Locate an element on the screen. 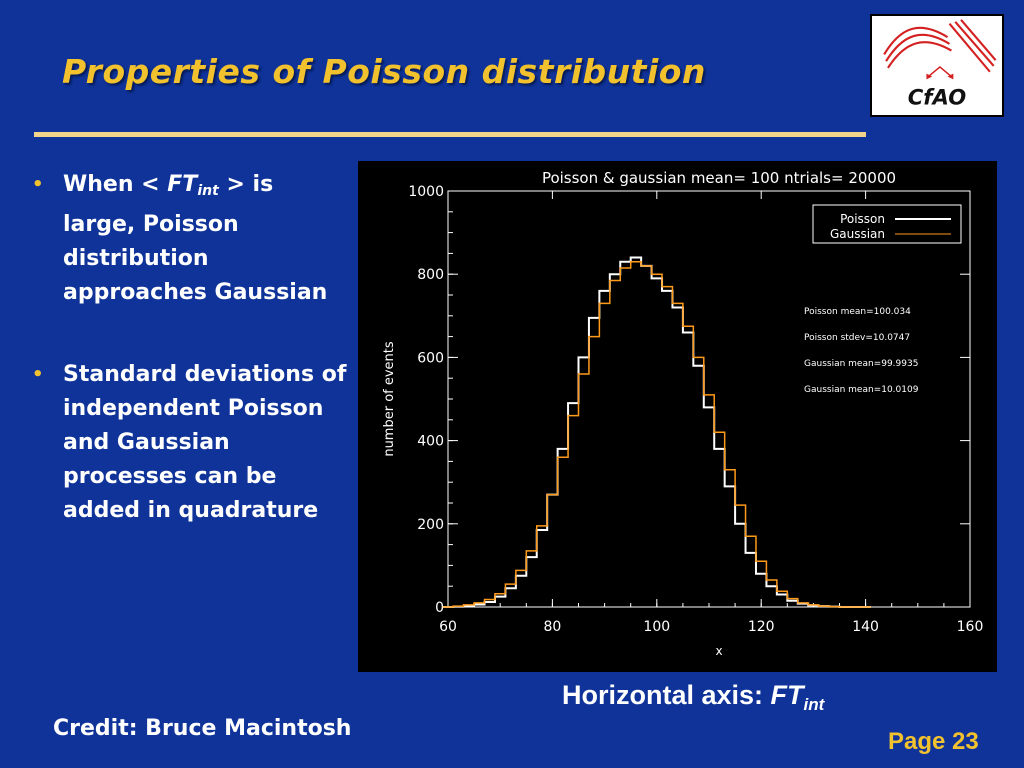 The width and height of the screenshot is (1024, 768). stat-annotation: Gaussian mean=10.0109 is located at coordinates (861, 390).